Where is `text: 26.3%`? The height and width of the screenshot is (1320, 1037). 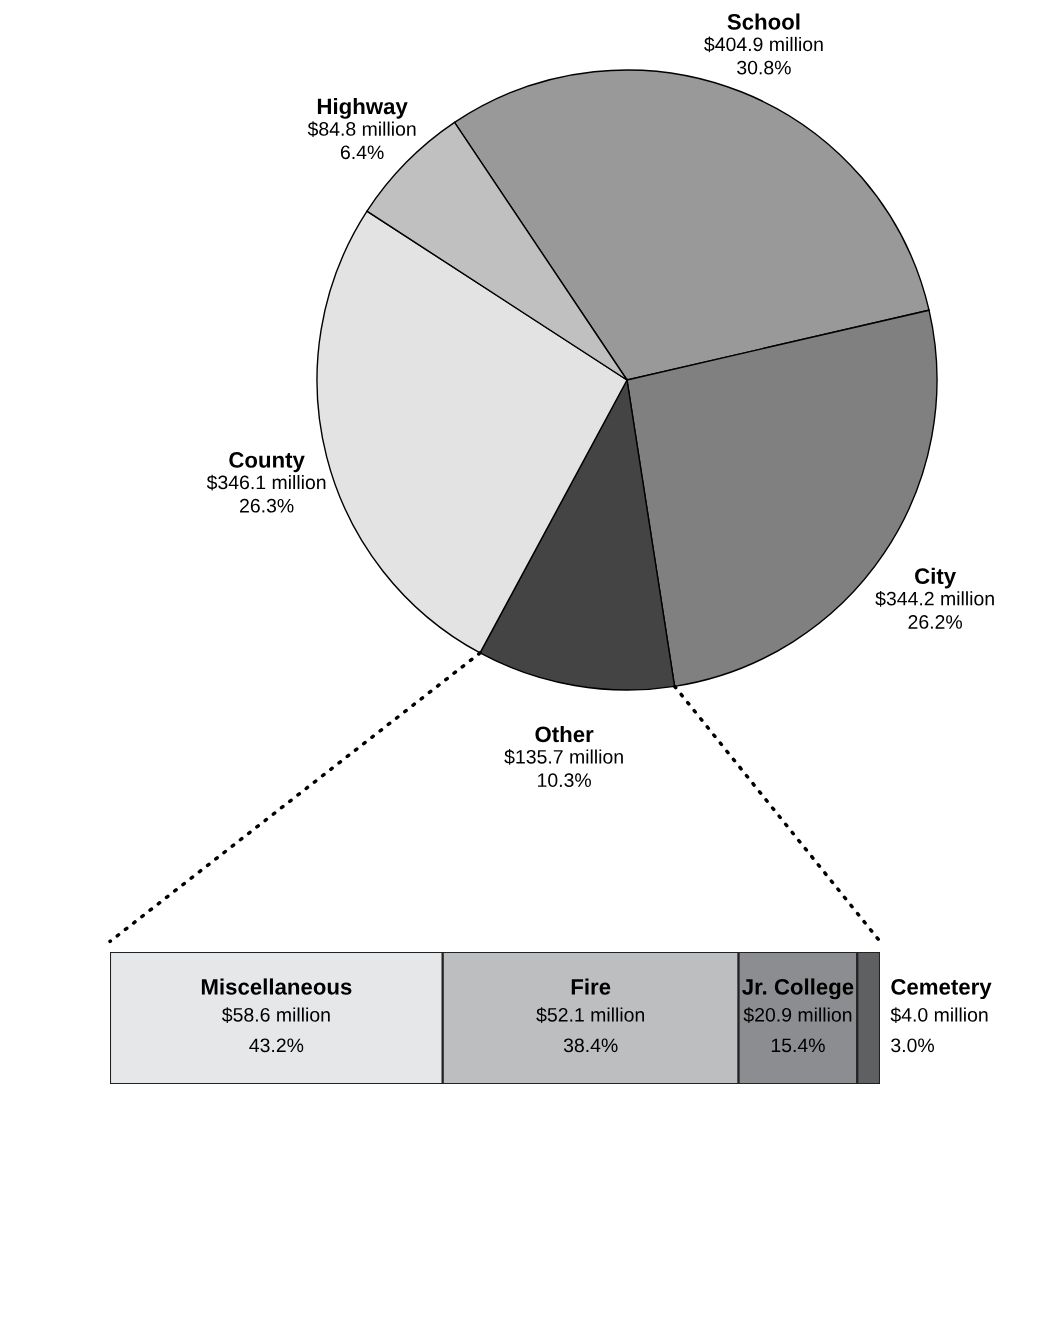
text: 26.3% is located at coordinates (267, 505).